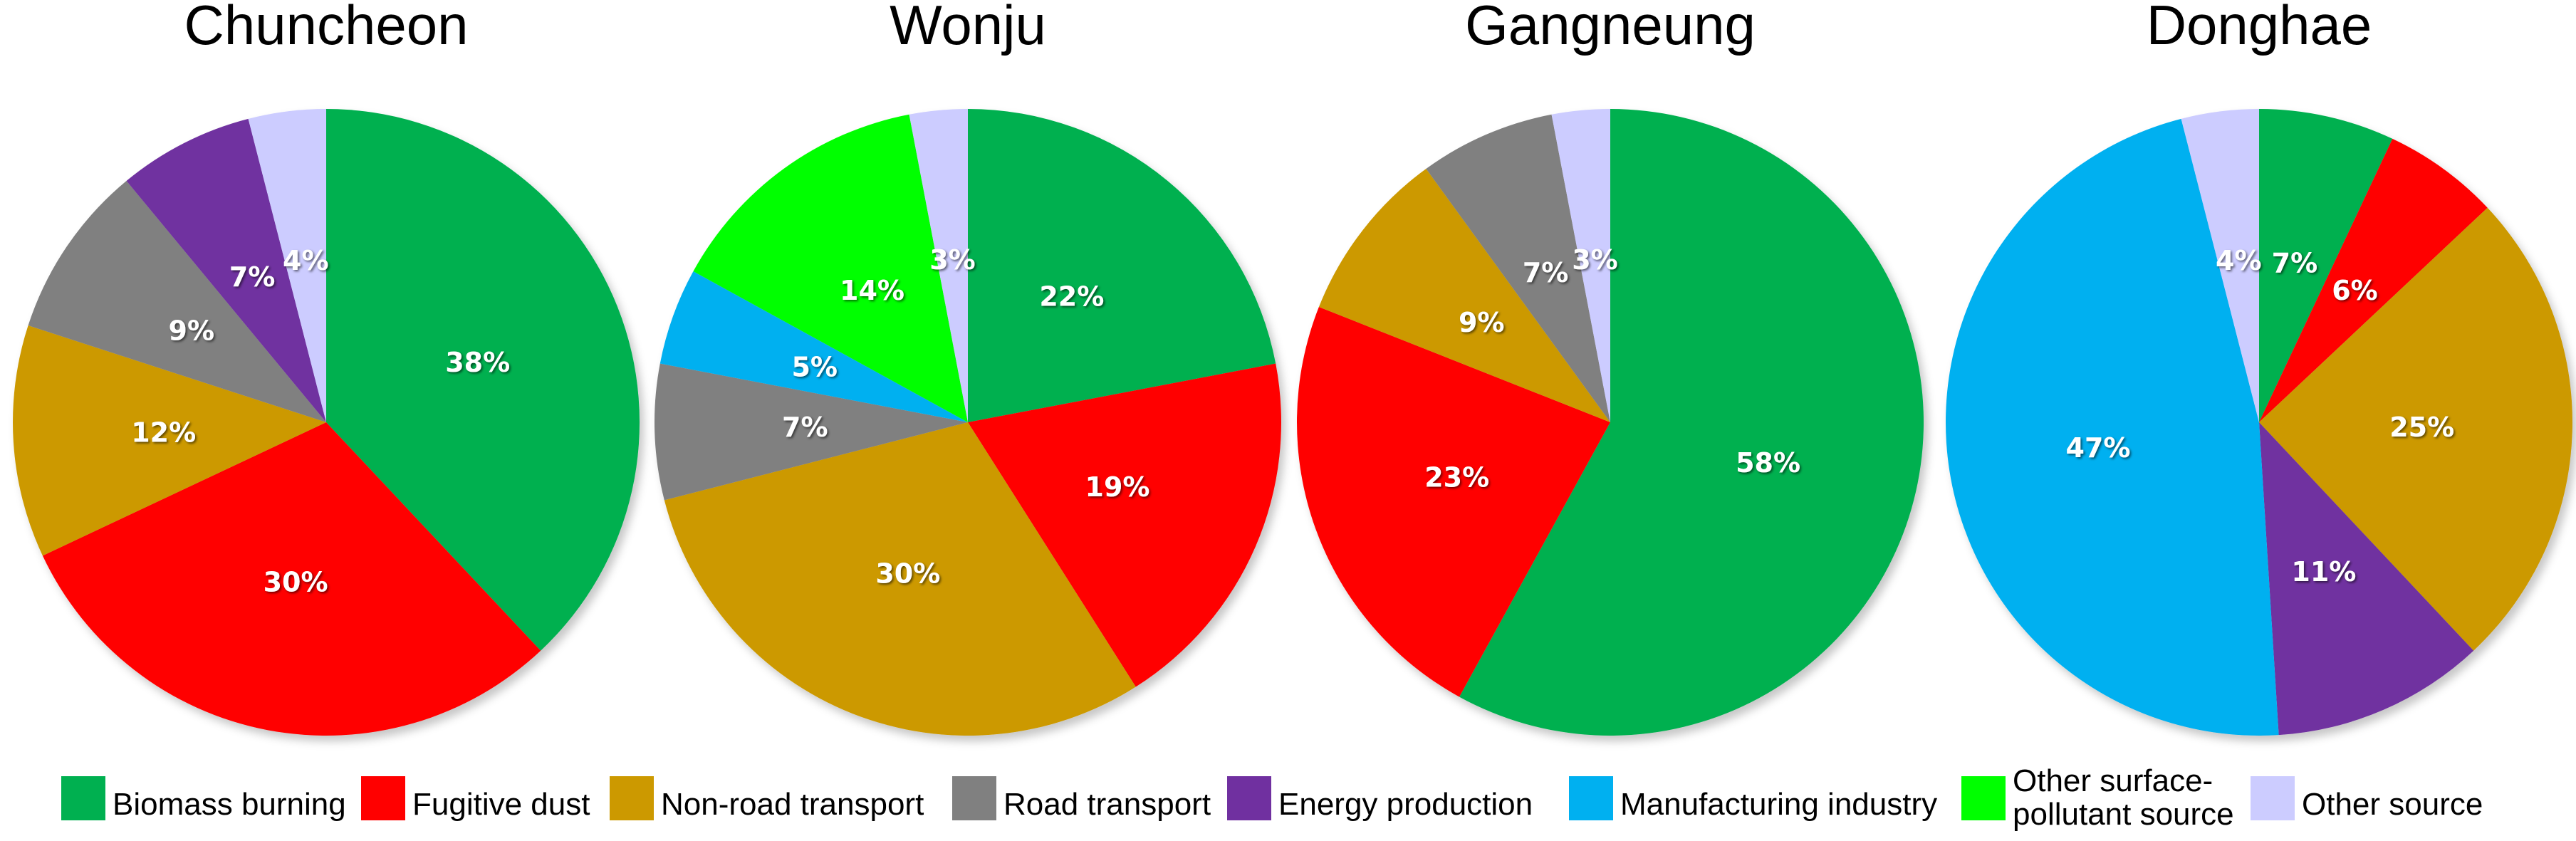  I want to click on legend-item-manufacturing-industry: Manufacturing industry, so click(1753, 799).